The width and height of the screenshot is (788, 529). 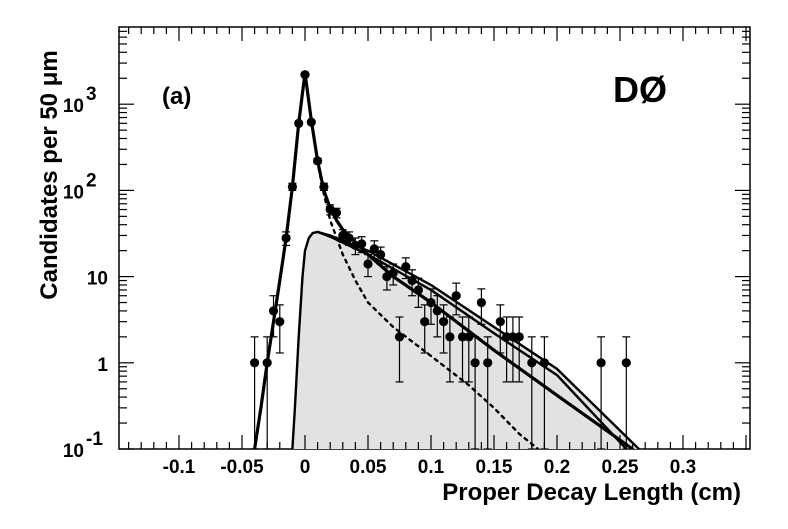 What do you see at coordinates (242, 467) in the screenshot?
I see `x-tick-label: -0.05` at bounding box center [242, 467].